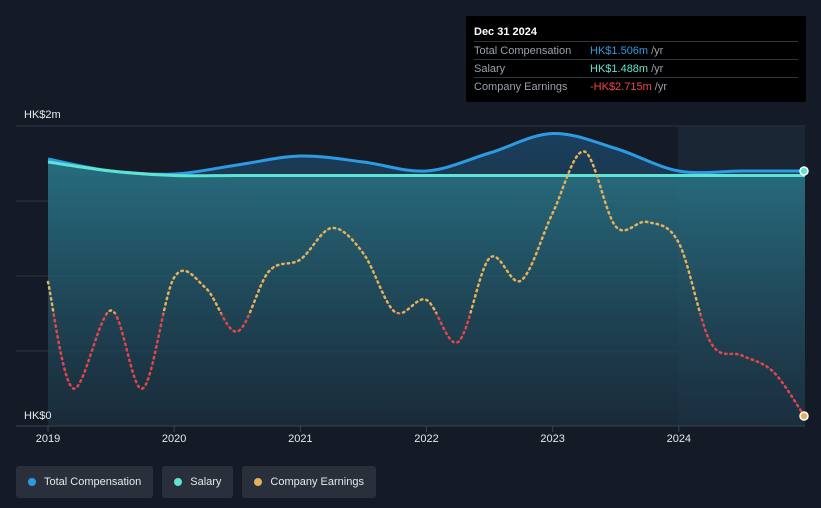 This screenshot has height=508, width=821. I want to click on salary-line, so click(426, 169).